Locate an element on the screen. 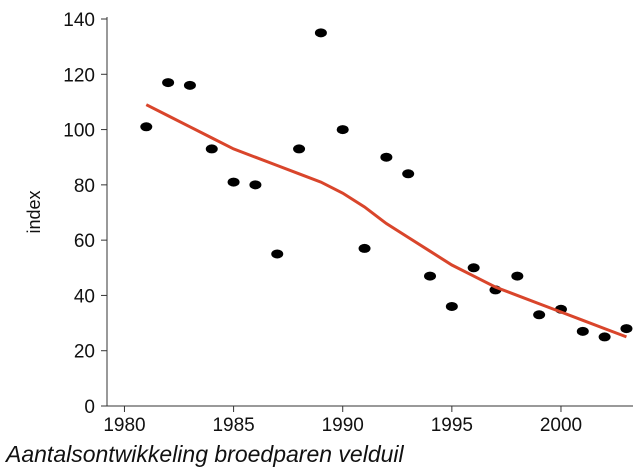 This screenshot has width=633, height=475. y-tick-label: 60 is located at coordinates (84, 241).